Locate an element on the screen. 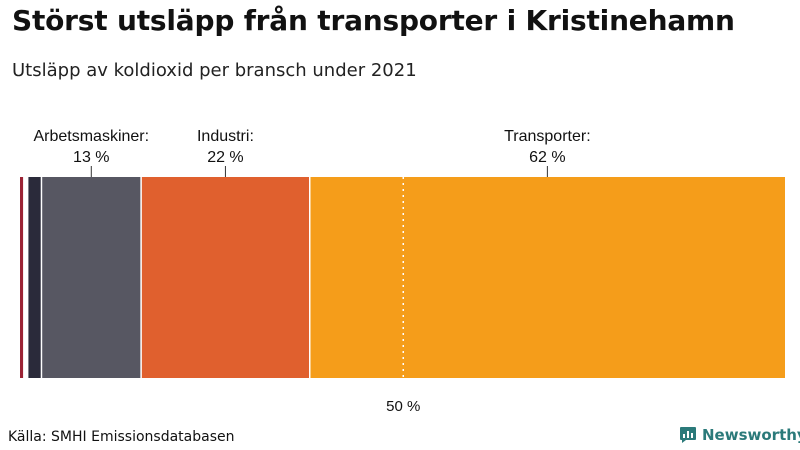 The width and height of the screenshot is (800, 450). segment-label-5: Transporter: is located at coordinates (547, 136).